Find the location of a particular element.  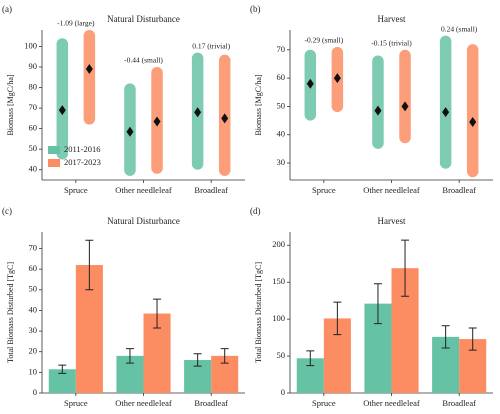

effect-size: -0.15 (trivial) is located at coordinates (391, 43).